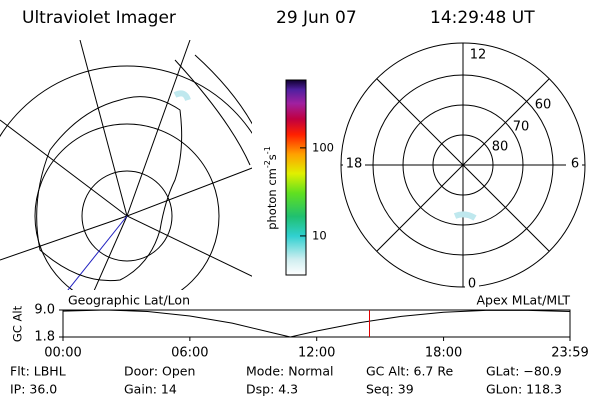 The width and height of the screenshot is (600, 400). Describe the element at coordinates (129, 300) in the screenshot. I see `left-label: Geographic Lat/Lon` at that location.